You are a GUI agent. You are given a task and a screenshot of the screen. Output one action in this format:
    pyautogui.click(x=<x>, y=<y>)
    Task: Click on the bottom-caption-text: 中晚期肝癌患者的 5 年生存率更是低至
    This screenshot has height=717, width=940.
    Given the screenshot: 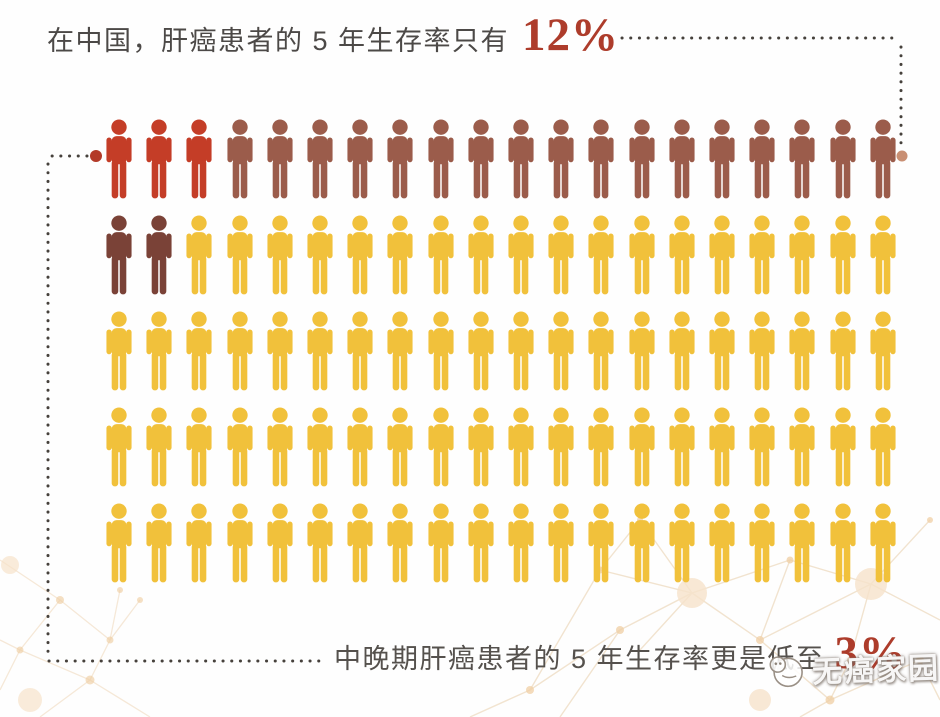 What is the action you would take?
    pyautogui.click(x=579, y=659)
    